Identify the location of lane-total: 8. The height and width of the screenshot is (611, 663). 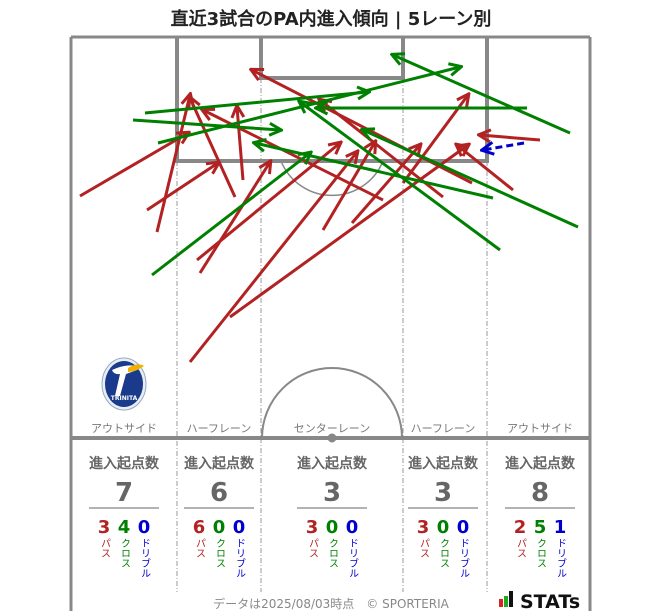
(540, 493).